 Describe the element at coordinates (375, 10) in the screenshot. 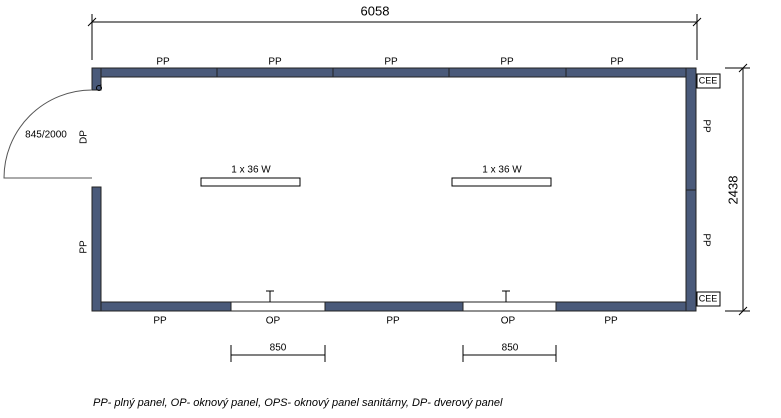

I see `length-dim: 6058` at that location.